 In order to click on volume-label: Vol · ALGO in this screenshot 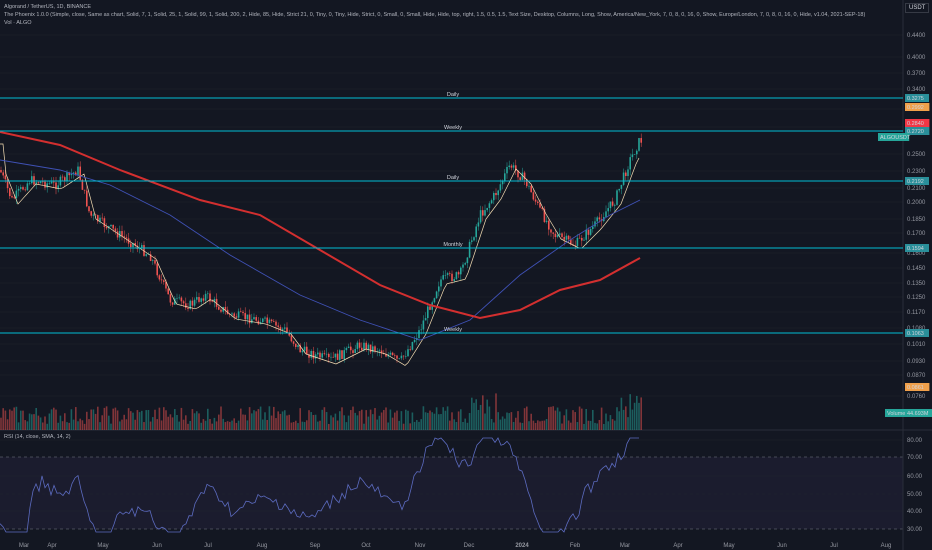, I will do `click(18, 23)`.